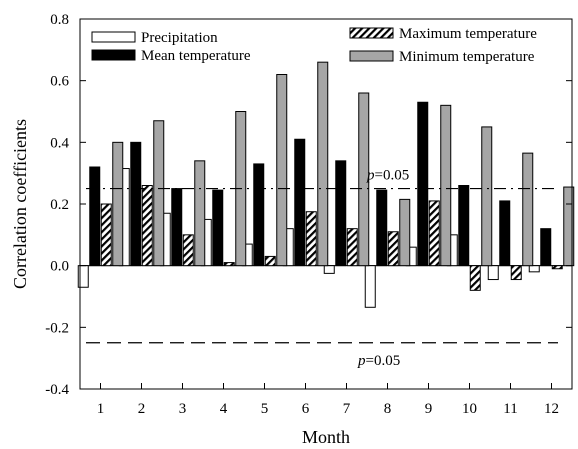  I want to click on y-tick-label: 0.0, so click(59, 267).